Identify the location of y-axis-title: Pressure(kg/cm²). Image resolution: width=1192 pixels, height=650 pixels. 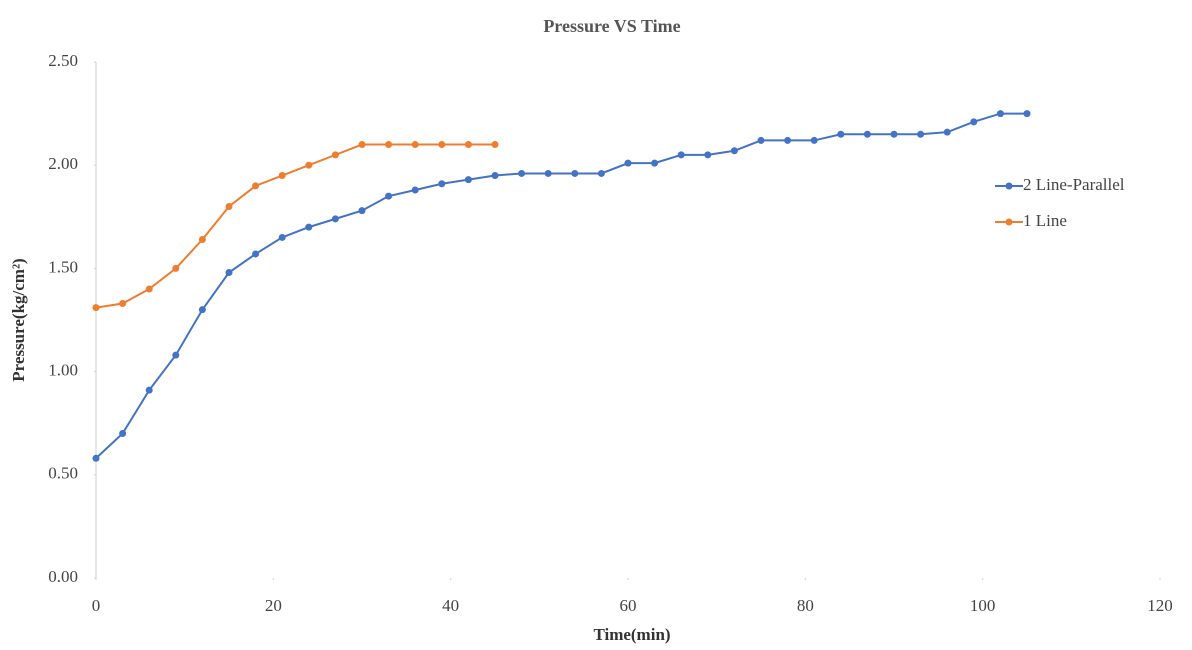
(18, 319).